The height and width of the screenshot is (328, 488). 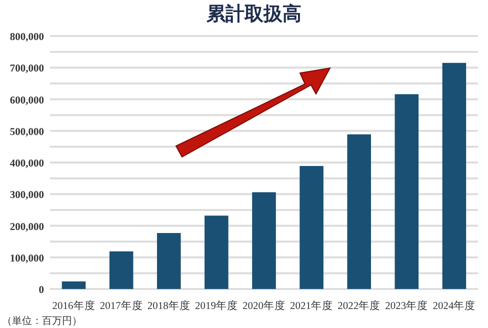 I want to click on y-tick-label: 800,000, so click(x=27, y=37).